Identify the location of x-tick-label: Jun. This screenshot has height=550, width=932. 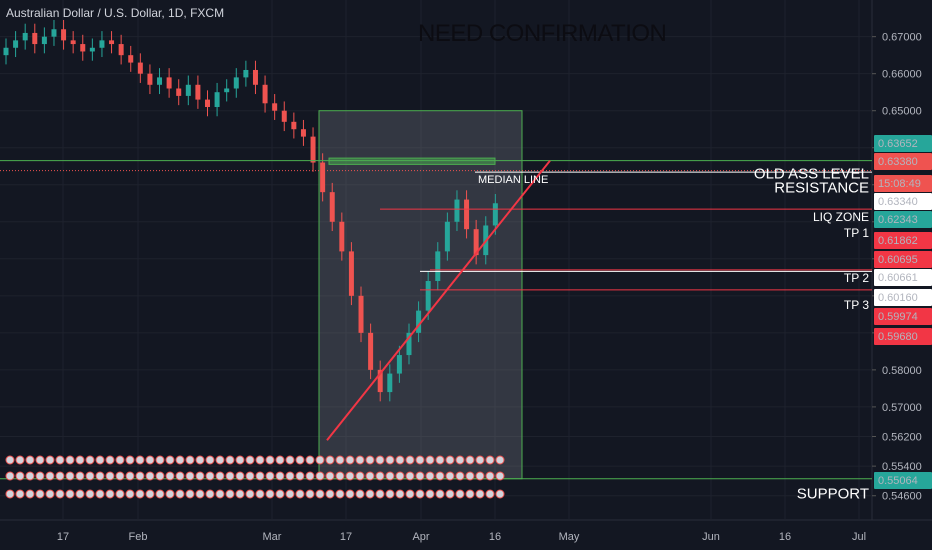
(711, 537).